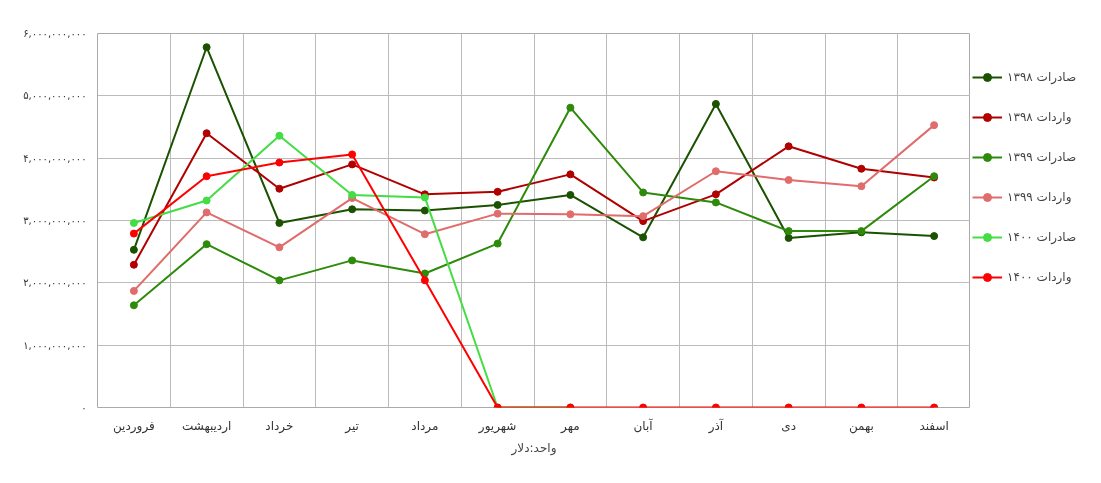  Describe the element at coordinates (1042, 237) in the screenshot. I see `legend-label: صادرات ۱۴۰۰` at that location.